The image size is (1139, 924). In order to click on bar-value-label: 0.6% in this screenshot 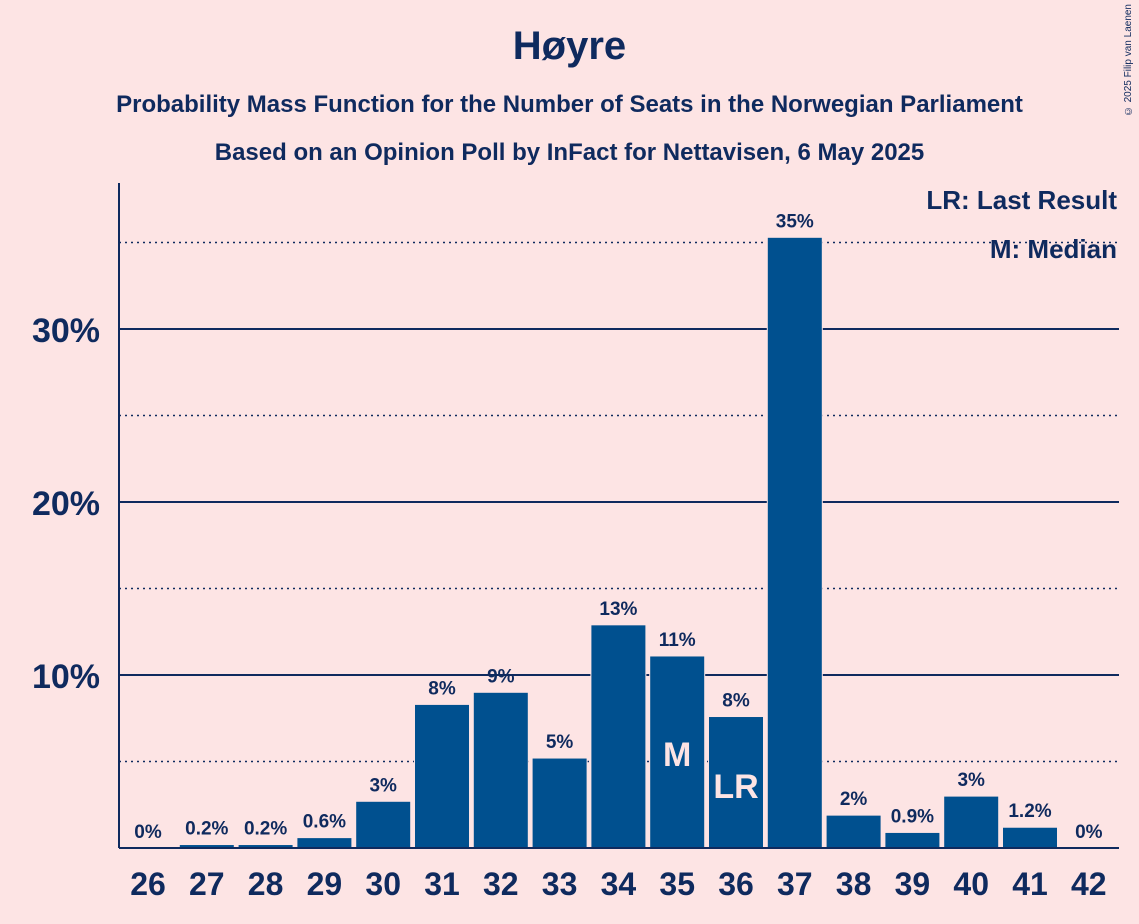, I will do `click(324, 822)`.